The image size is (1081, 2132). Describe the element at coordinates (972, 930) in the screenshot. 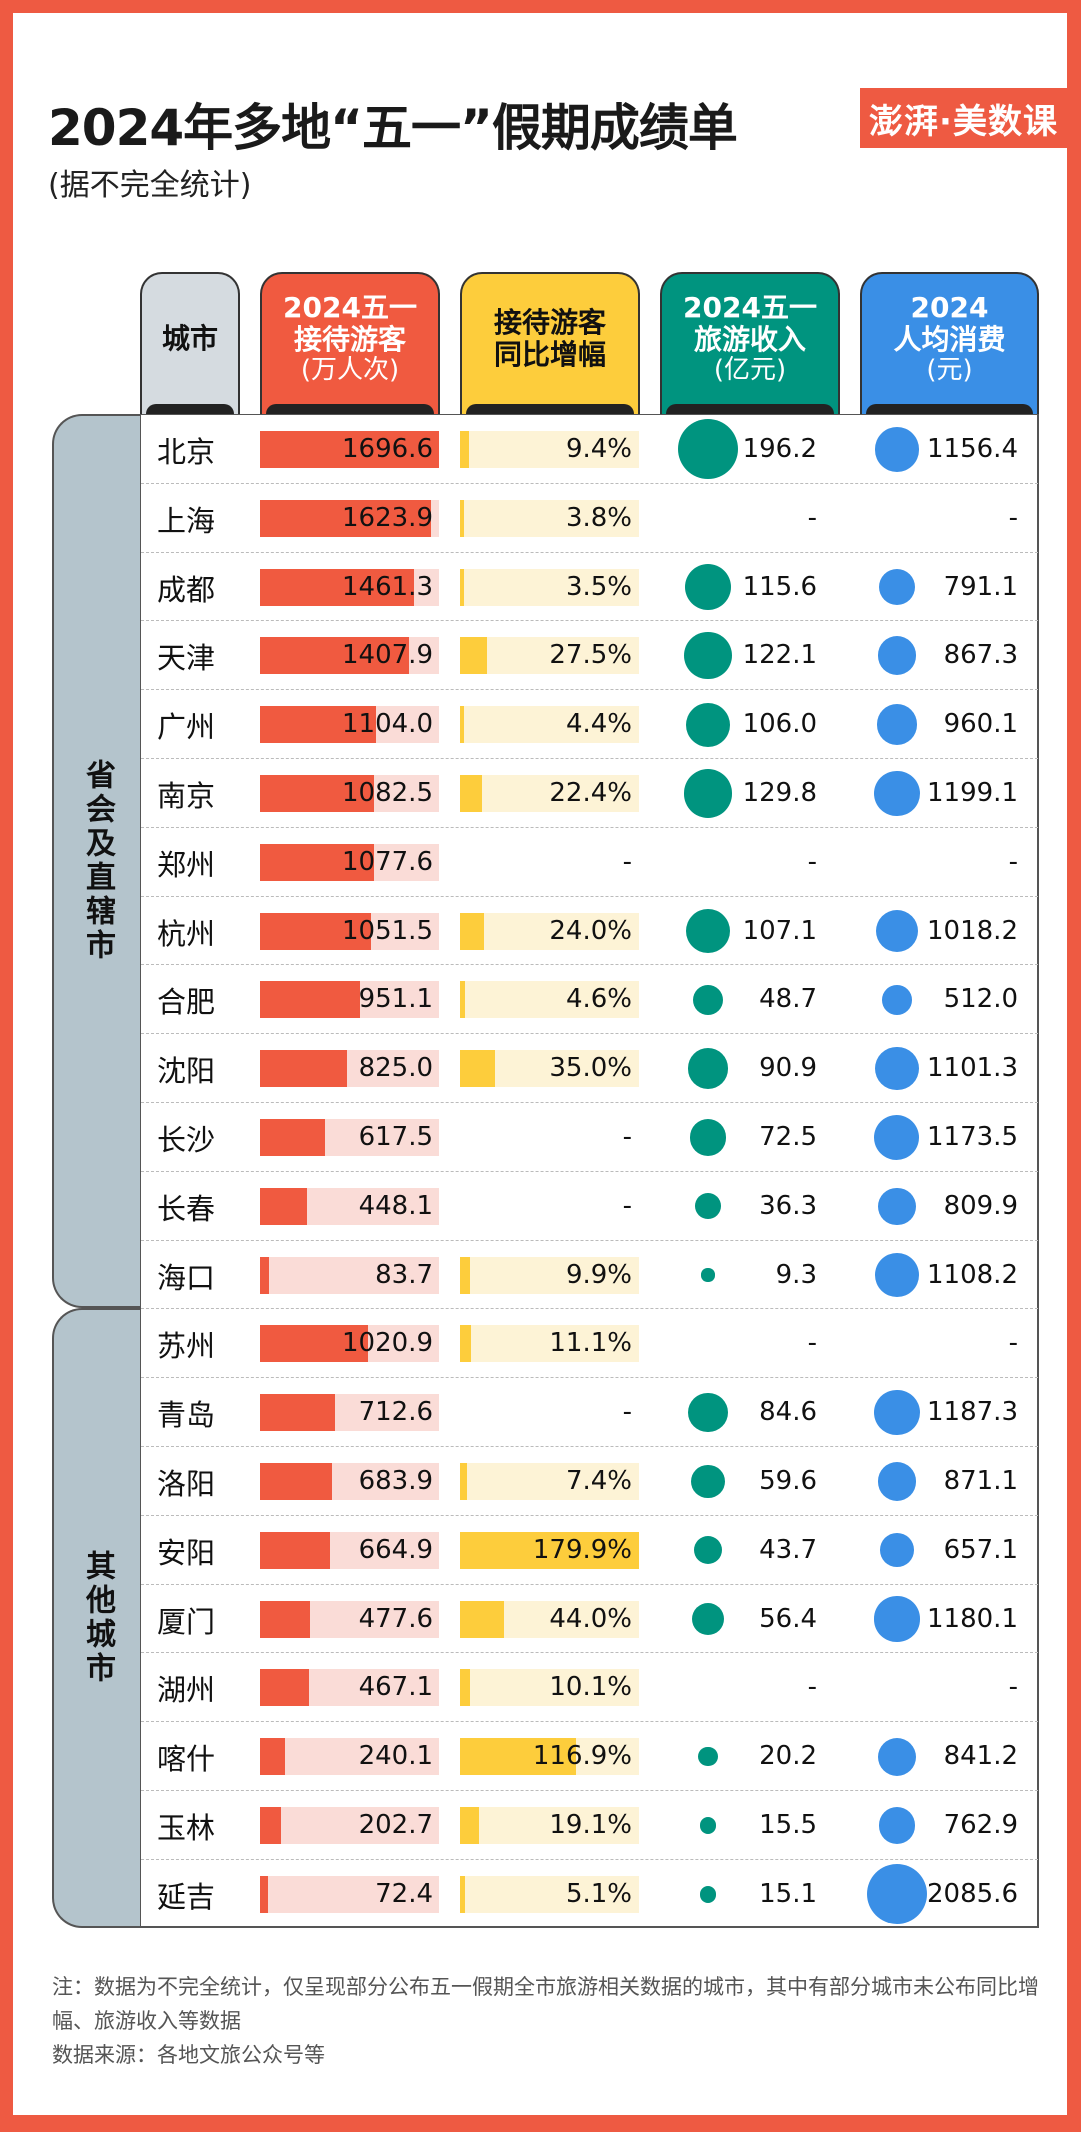

I see `spend-value: 1018.2` at that location.